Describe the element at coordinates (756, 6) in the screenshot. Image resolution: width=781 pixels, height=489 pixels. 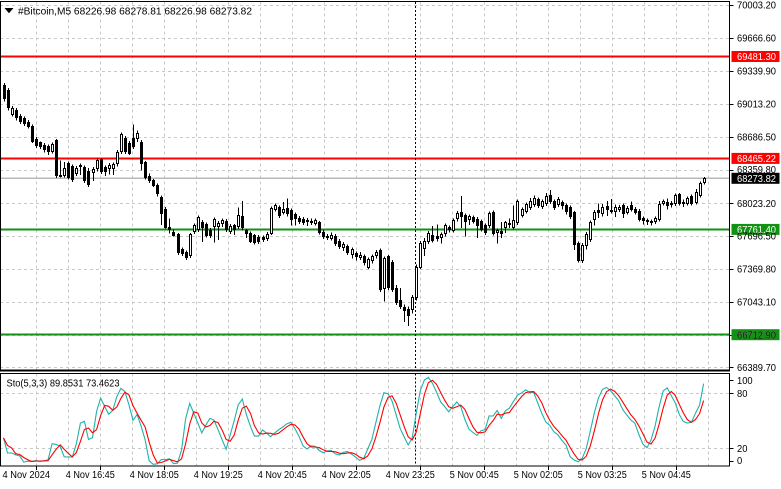
I see `svg-text: 70003.20` at that location.